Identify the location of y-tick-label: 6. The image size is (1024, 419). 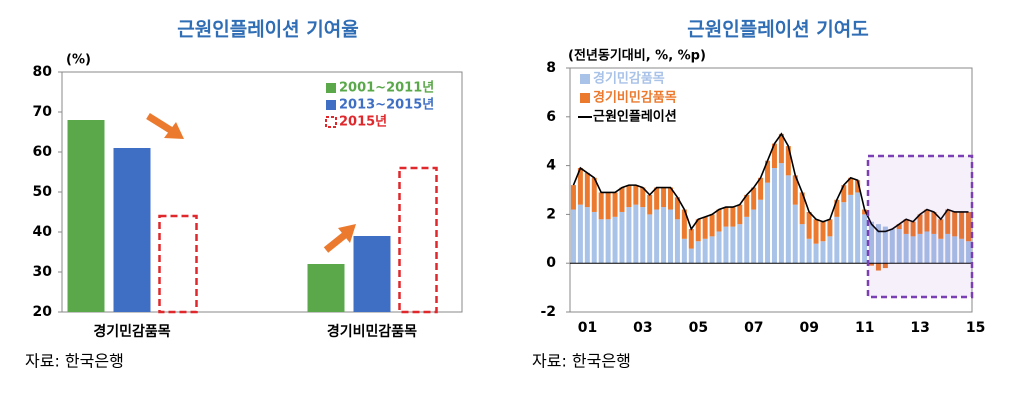
(551, 117).